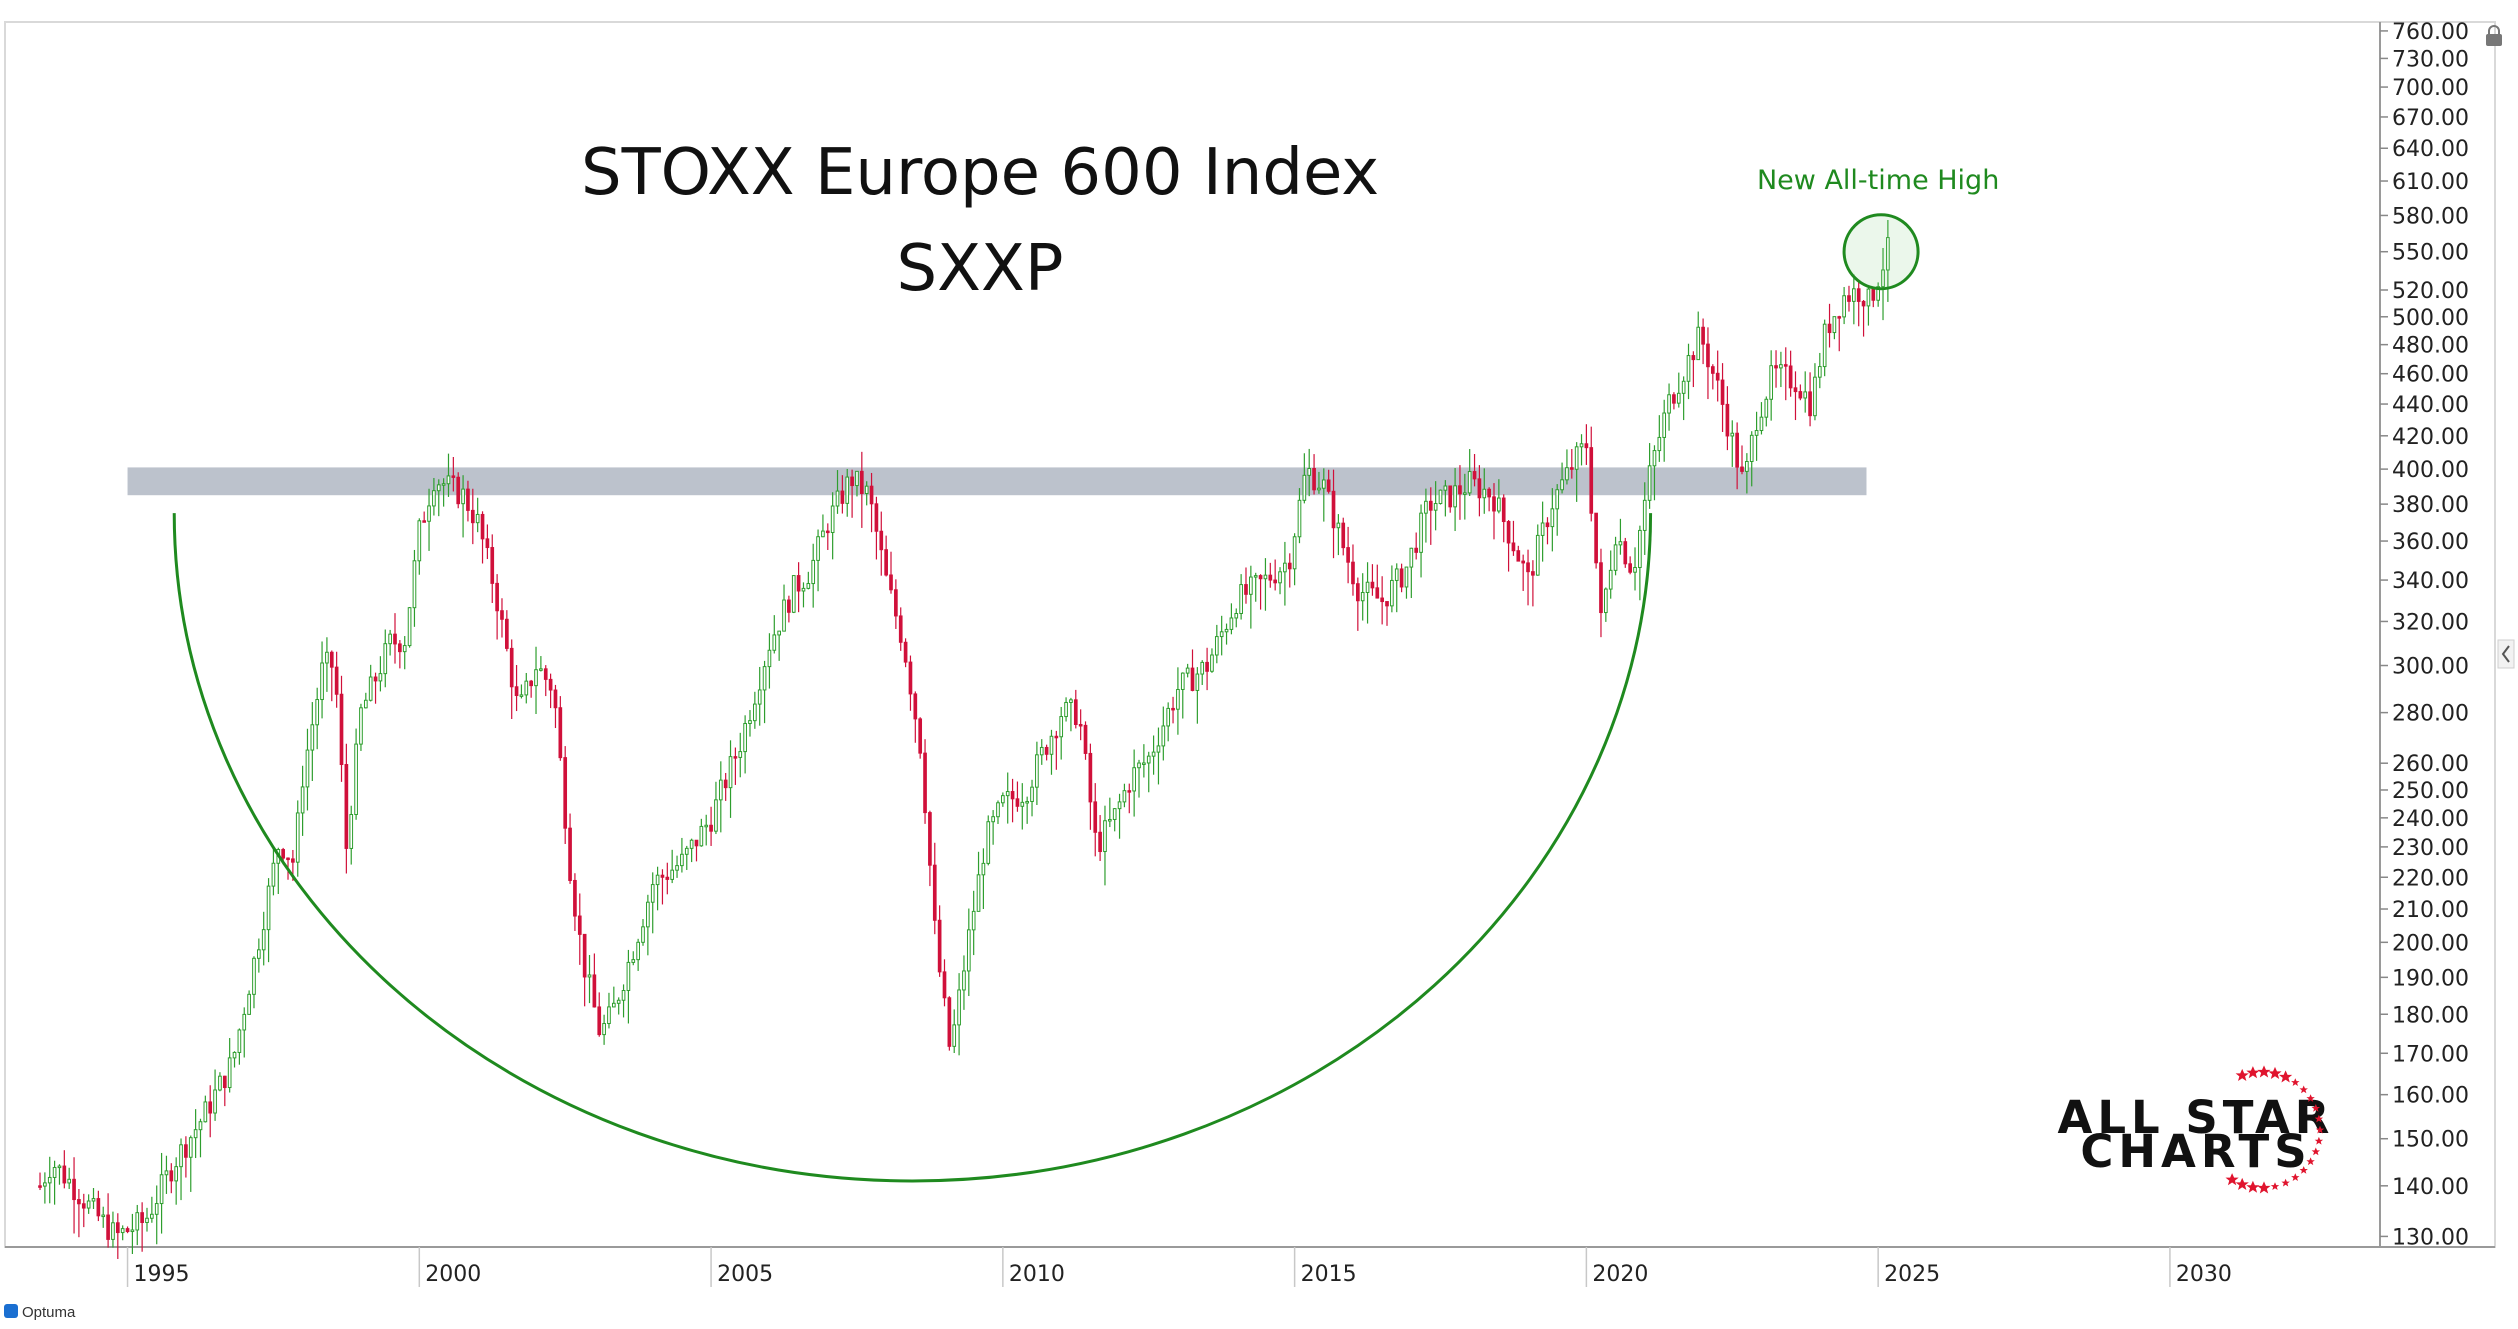  I want to click on y-tick-label: 320.00, so click(2430, 622).